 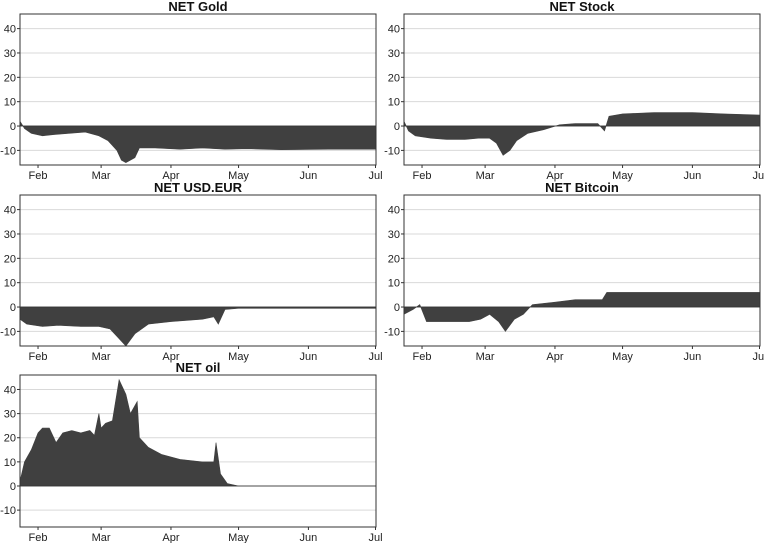 What do you see at coordinates (197, 7) in the screenshot?
I see `panel-title: NET Gold` at bounding box center [197, 7].